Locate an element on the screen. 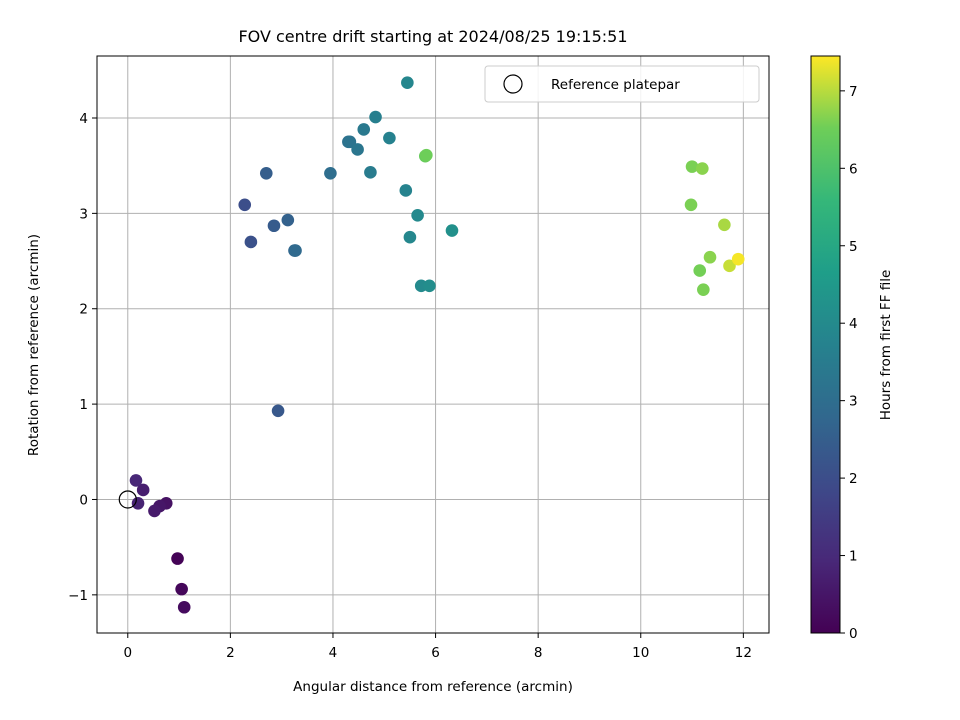  x-axis-ticks: 0 2 4 6 8 10 12 is located at coordinates (437, 647).